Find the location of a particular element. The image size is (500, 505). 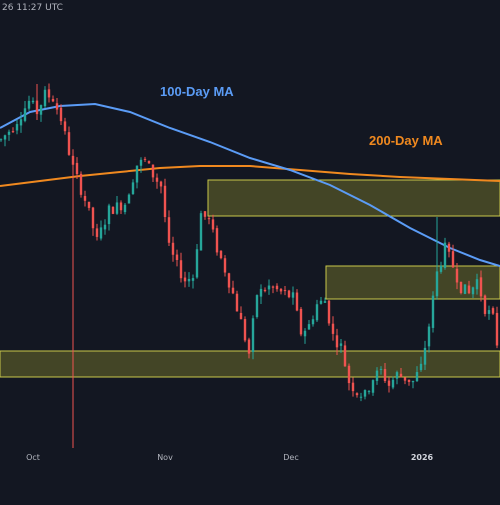

timestamp: 26 11:27 UTC is located at coordinates (32, 8).